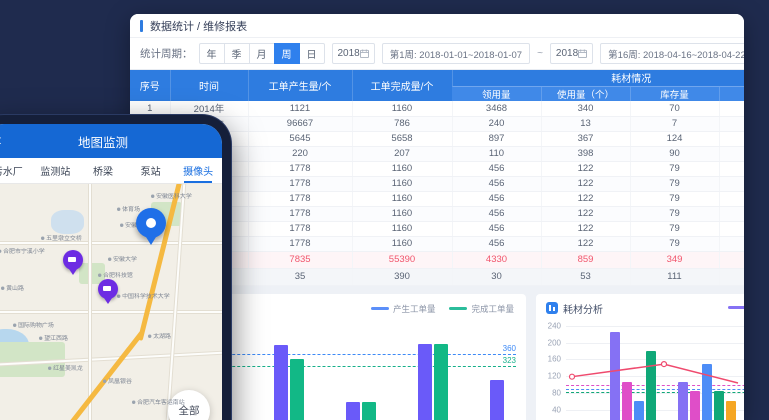 The width and height of the screenshot is (769, 420). I want to click on map-road, so click(111, 243).